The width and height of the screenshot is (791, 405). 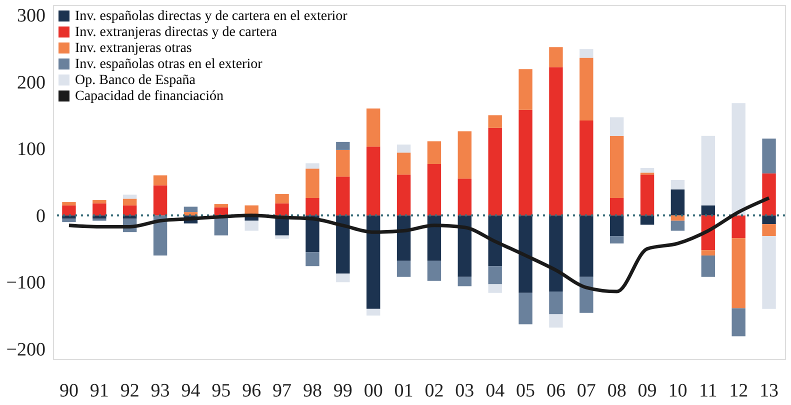 I want to click on y-tick-label: 0, so click(x=41, y=216).